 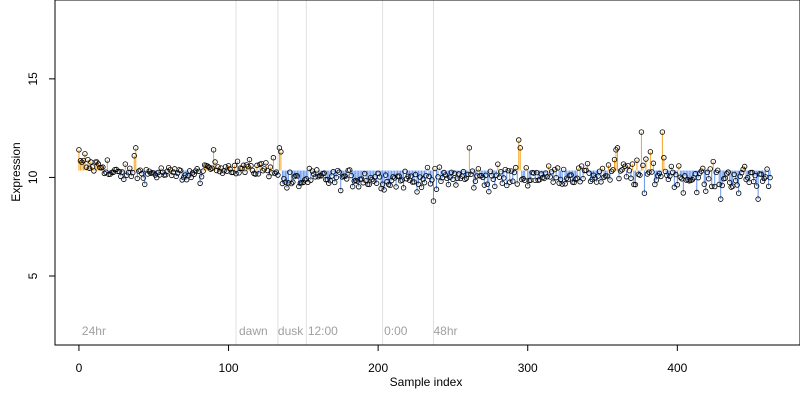 I want to click on annotation-label-2: dusk, so click(x=291, y=331).